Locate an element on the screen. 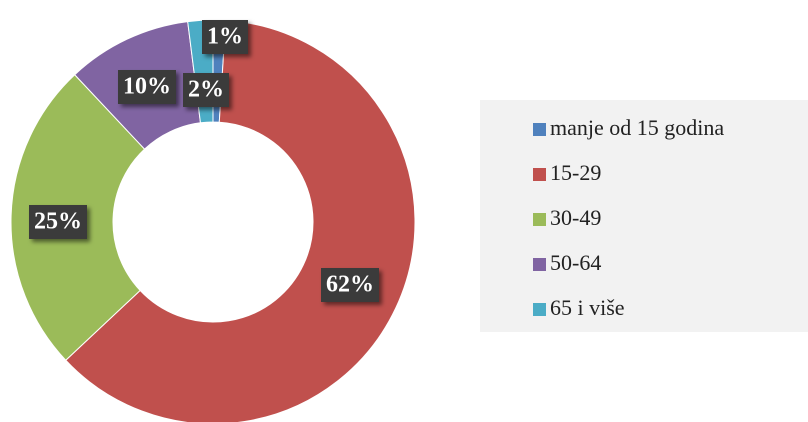 The image size is (808, 422). legend-label: 50-64 is located at coordinates (575, 262).